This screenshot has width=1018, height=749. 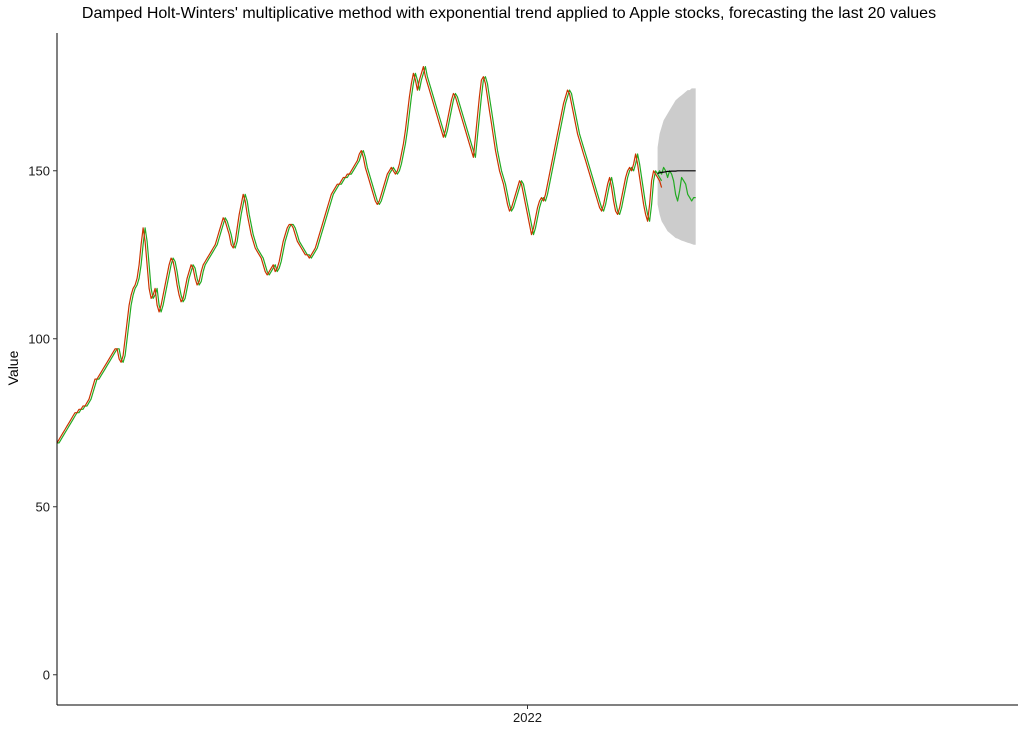 What do you see at coordinates (43, 506) in the screenshot?
I see `y-tick-label: 50` at bounding box center [43, 506].